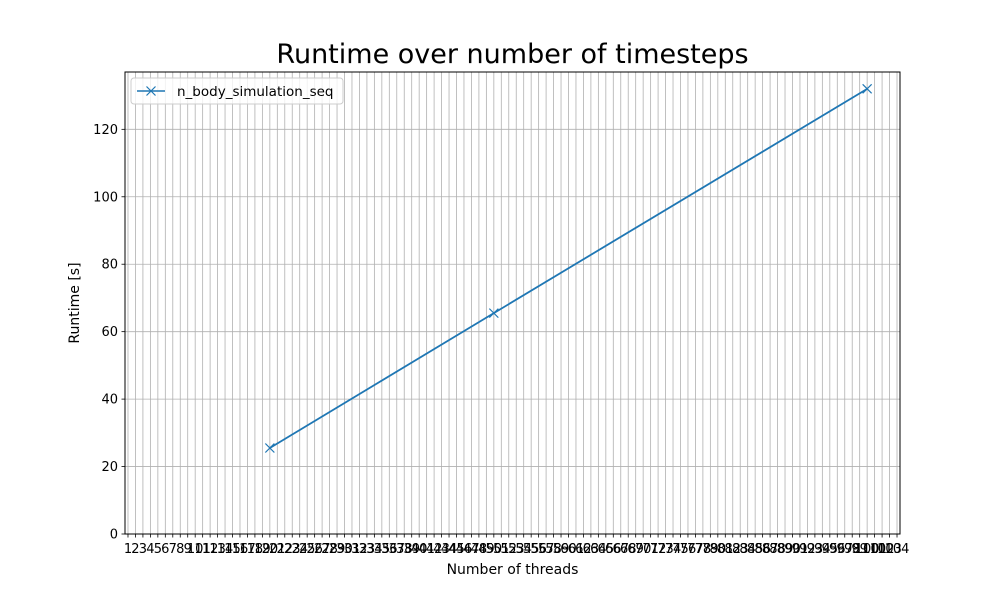 The height and width of the screenshot is (600, 1000). Describe the element at coordinates (270, 549) in the screenshot. I see `x-tick-label: 20` at that location.